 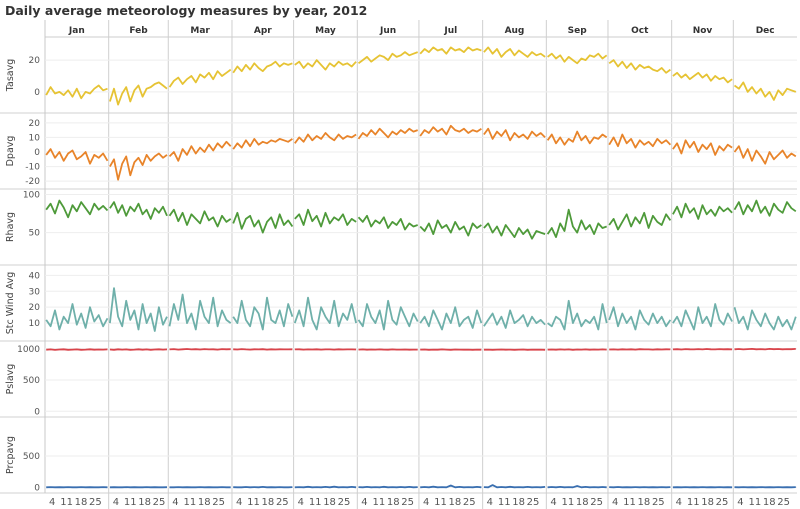 I want to click on month-label: Mar, so click(x=200, y=31).